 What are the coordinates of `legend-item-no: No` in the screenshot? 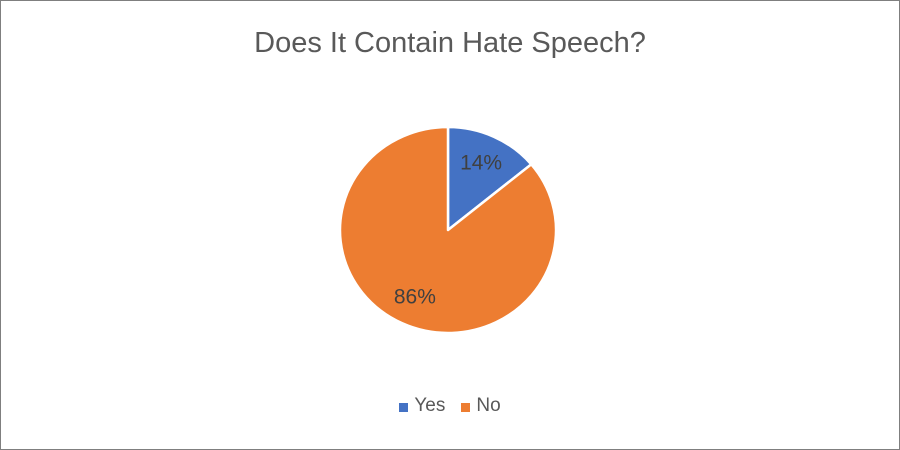 It's located at (481, 406).